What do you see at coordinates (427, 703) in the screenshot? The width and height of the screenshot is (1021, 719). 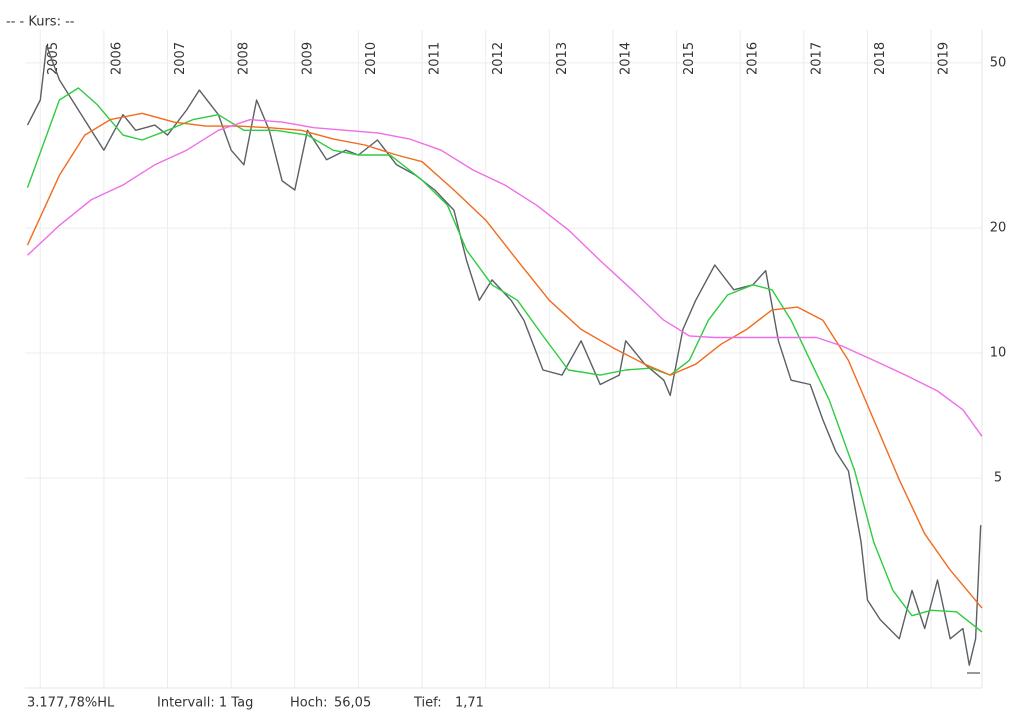 I see `footer-text: Tief:` at bounding box center [427, 703].